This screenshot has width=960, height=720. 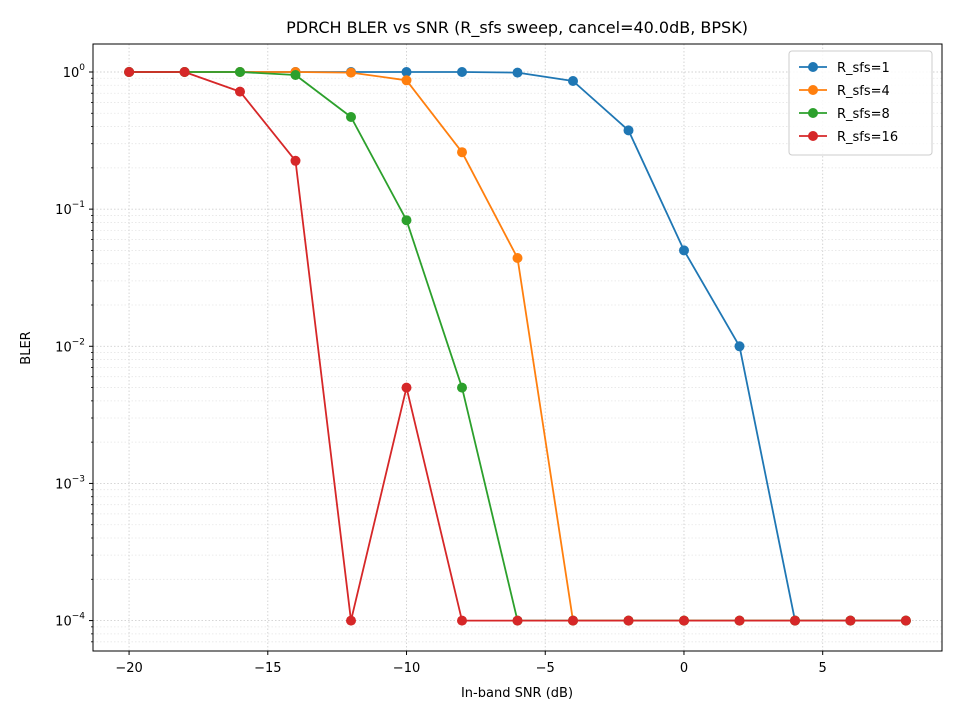 I want to click on y-tick-label: 10⁻⁴, so click(x=70, y=621).